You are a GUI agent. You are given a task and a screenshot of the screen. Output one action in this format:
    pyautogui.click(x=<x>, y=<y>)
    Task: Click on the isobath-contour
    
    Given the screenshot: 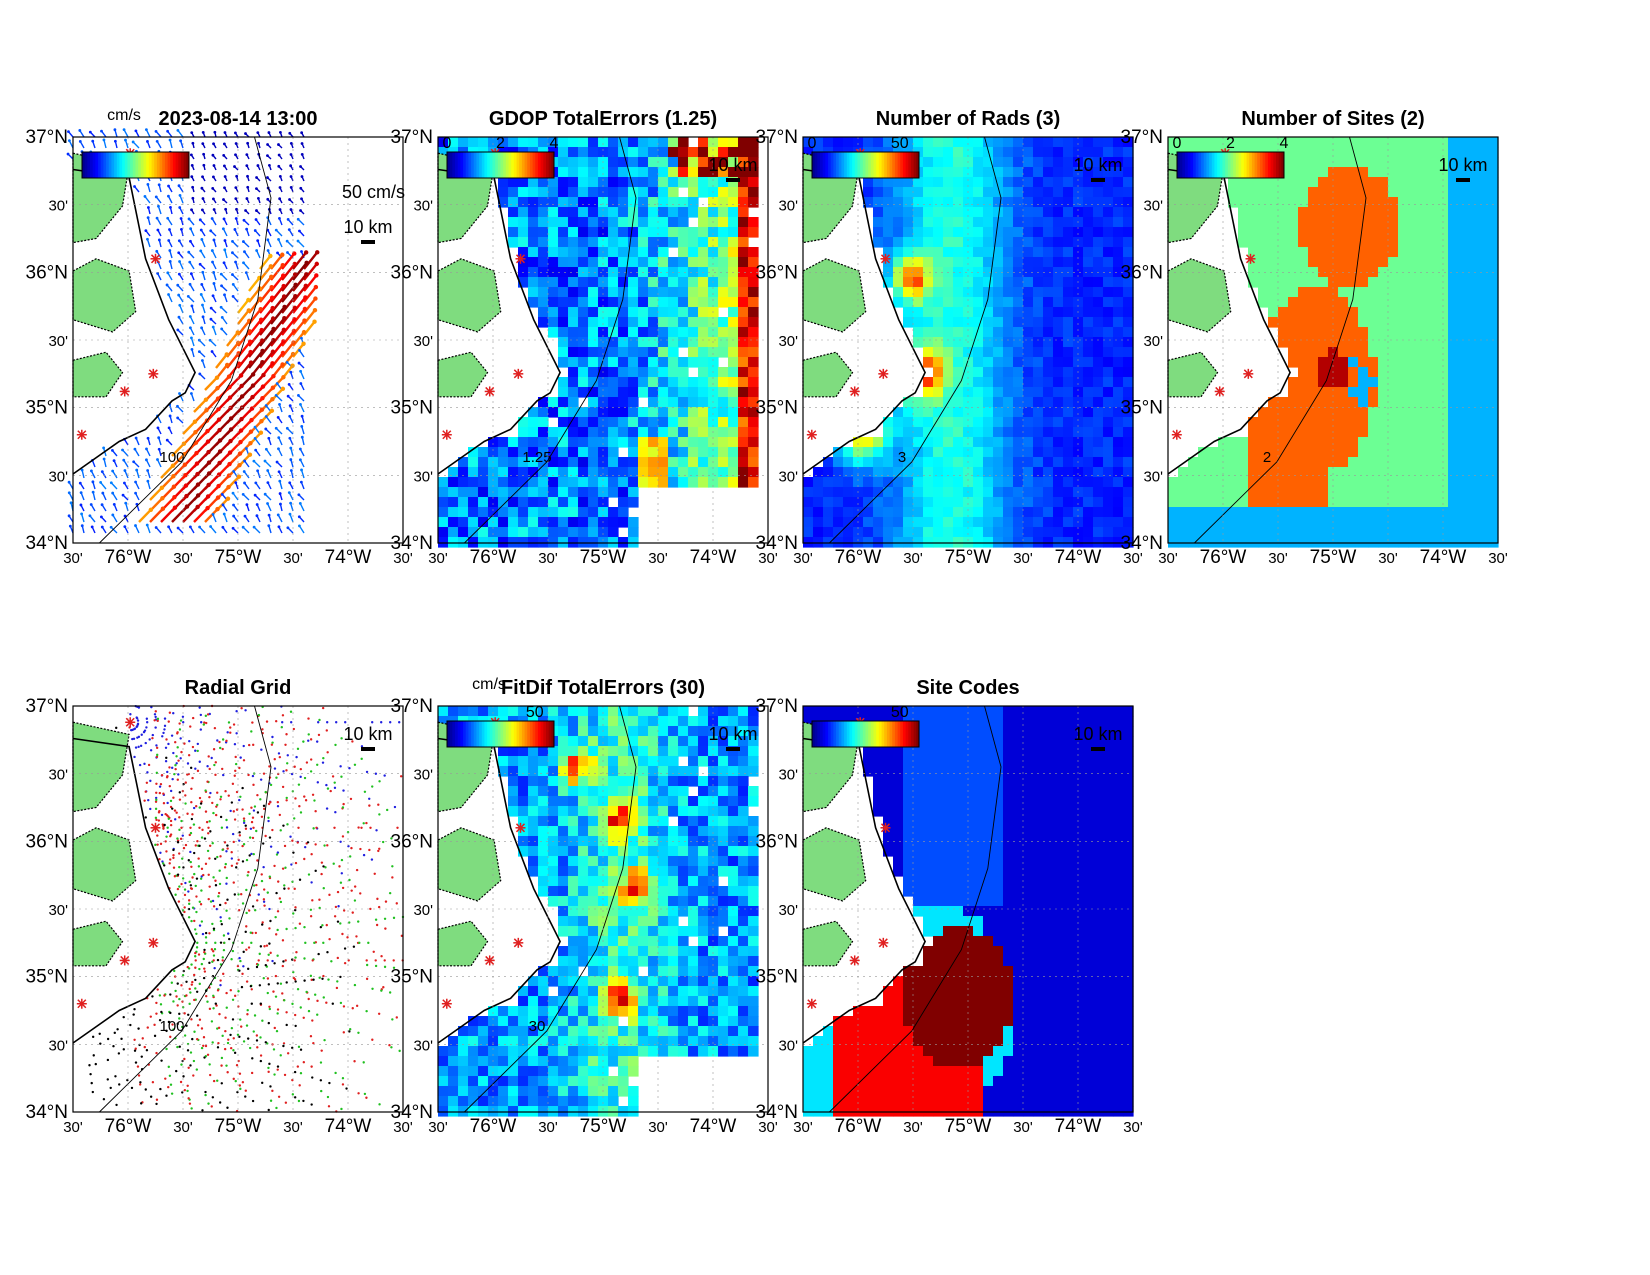 What is the action you would take?
    pyautogui.click(x=185, y=340)
    